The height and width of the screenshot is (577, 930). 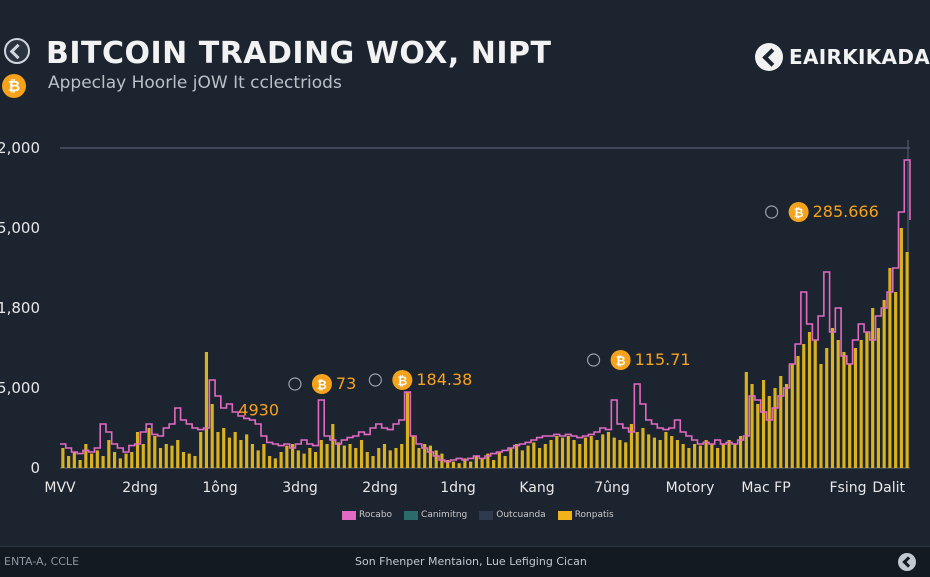 I want to click on x-tick-label: 7ûng, so click(x=612, y=488).